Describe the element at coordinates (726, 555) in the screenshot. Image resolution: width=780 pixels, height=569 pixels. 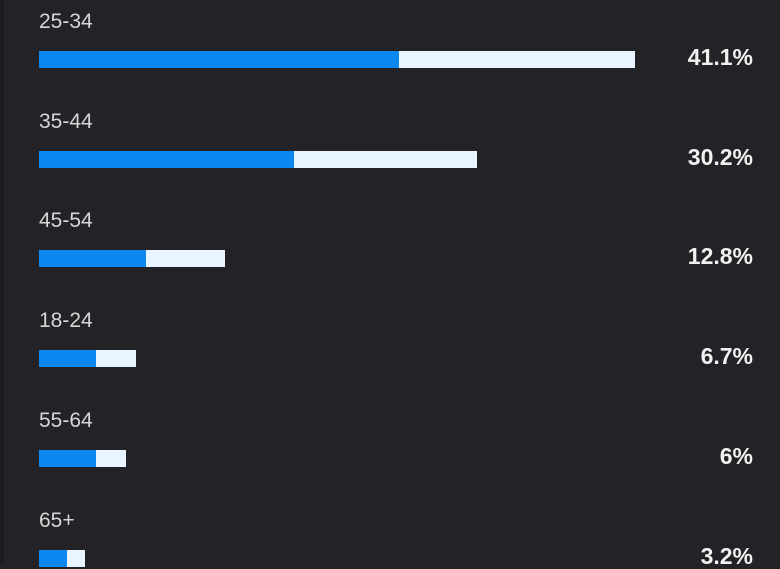
I see `percent-label: 3.2%` at that location.